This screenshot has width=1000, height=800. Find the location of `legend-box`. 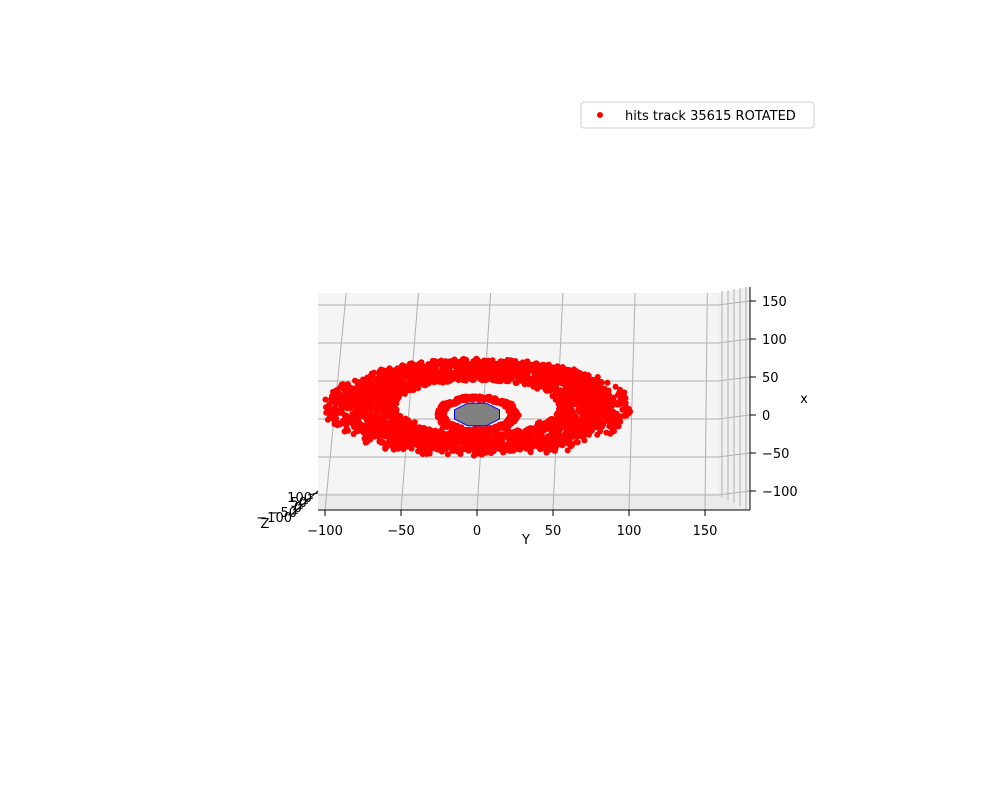

legend-box is located at coordinates (697, 115).